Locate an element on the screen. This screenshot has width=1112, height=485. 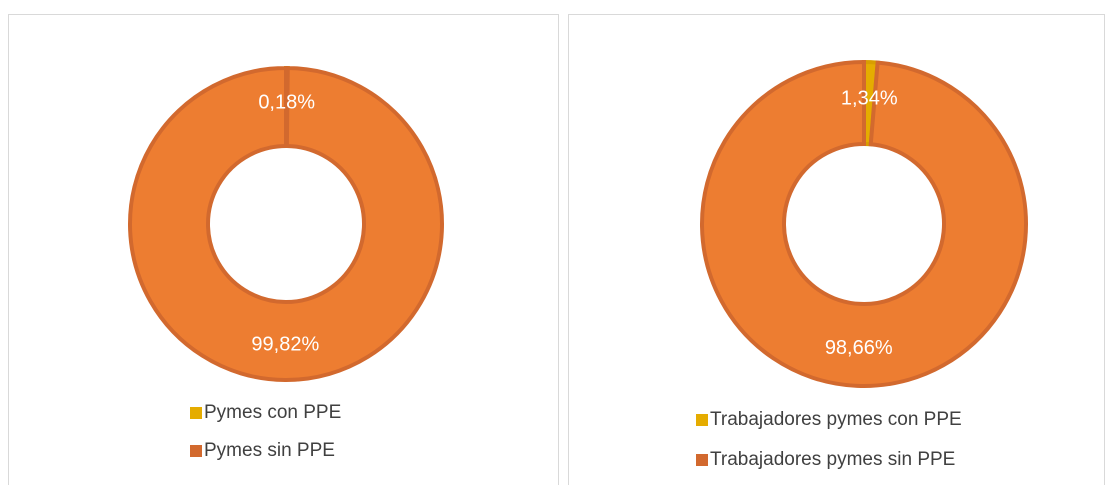
data-label: 1,34% is located at coordinates (869, 98).